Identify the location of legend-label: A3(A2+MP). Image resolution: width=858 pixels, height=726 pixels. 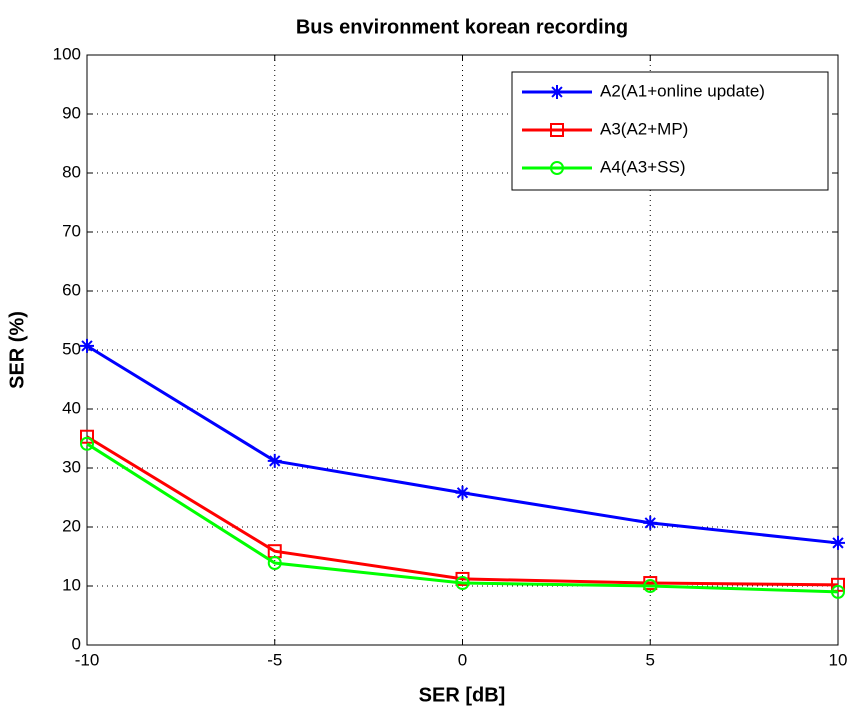
(644, 128).